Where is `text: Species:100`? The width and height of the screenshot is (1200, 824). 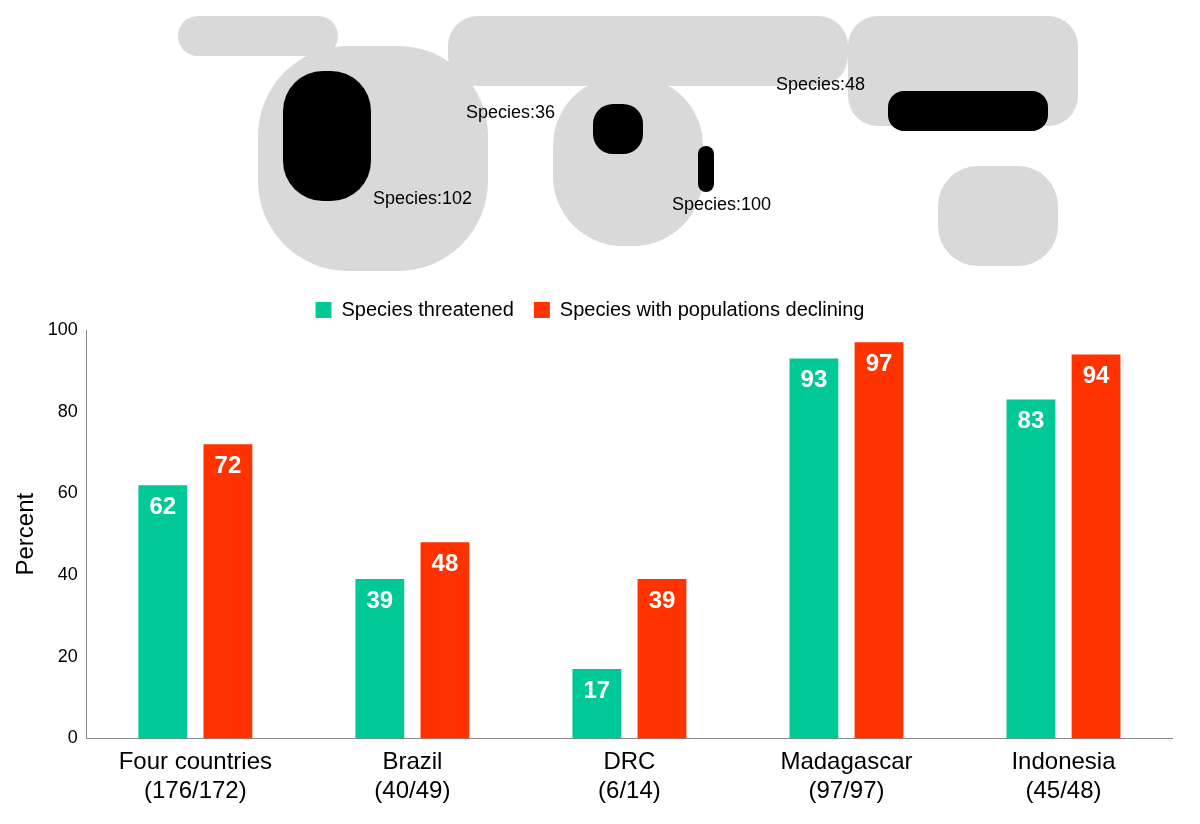
text: Species:100 is located at coordinates (722, 204).